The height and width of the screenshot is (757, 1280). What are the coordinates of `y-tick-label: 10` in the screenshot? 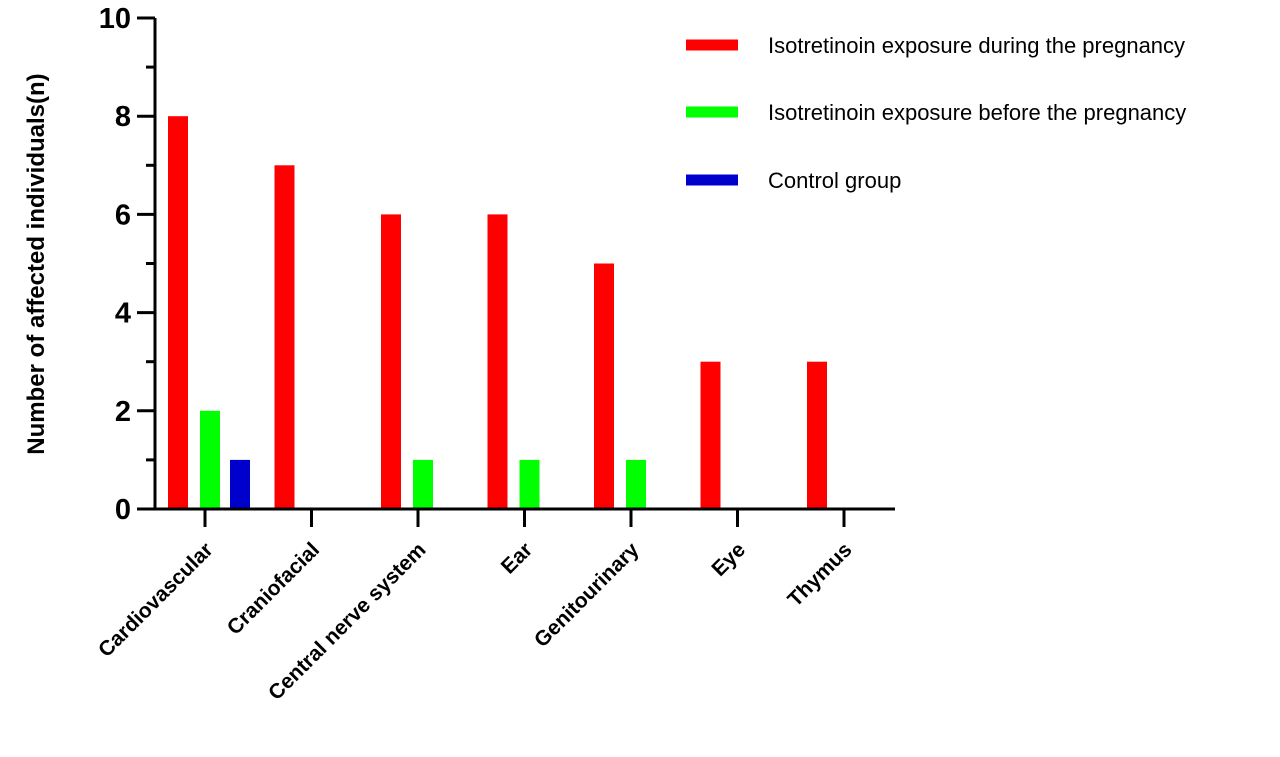 It's located at (115, 19).